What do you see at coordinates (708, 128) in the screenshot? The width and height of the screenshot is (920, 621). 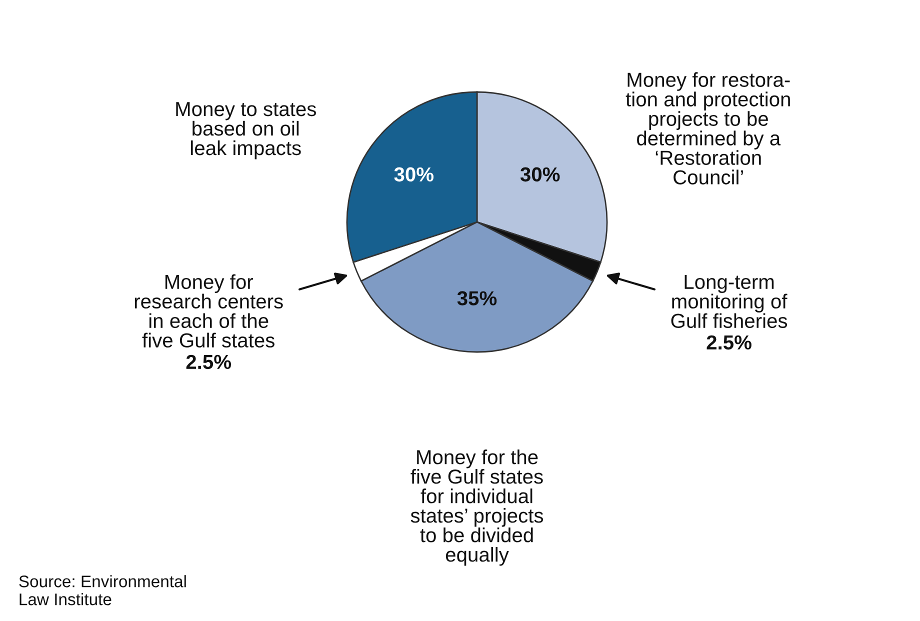 I see `slice-label: Money for restora- tion and protection projects to be determined by a ‘Restoration Council’` at bounding box center [708, 128].